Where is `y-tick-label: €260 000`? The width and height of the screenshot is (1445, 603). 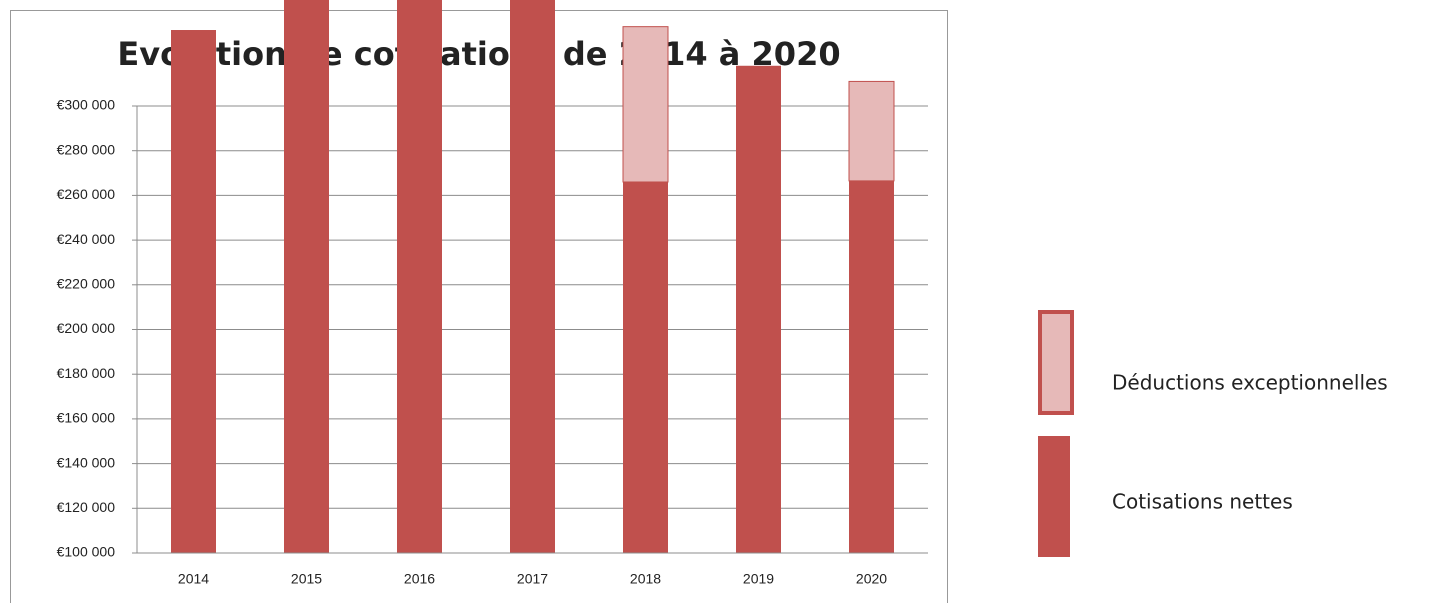
y-tick-label: €260 000 is located at coordinates (86, 194).